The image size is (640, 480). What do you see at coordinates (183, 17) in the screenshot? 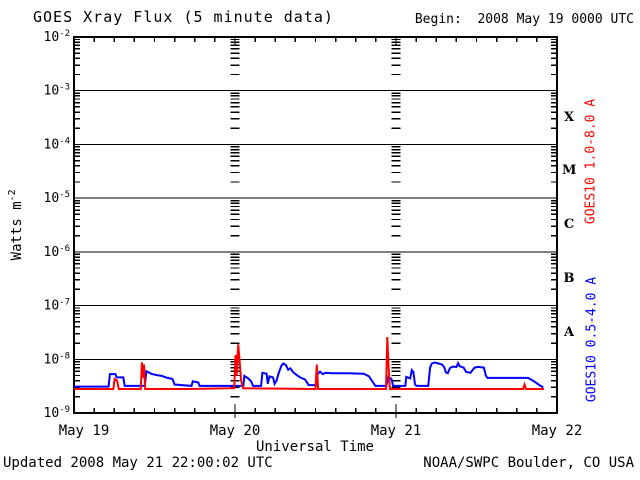
I see `chart-title: GOES Xray Flux (5 minute data)` at bounding box center [183, 17].